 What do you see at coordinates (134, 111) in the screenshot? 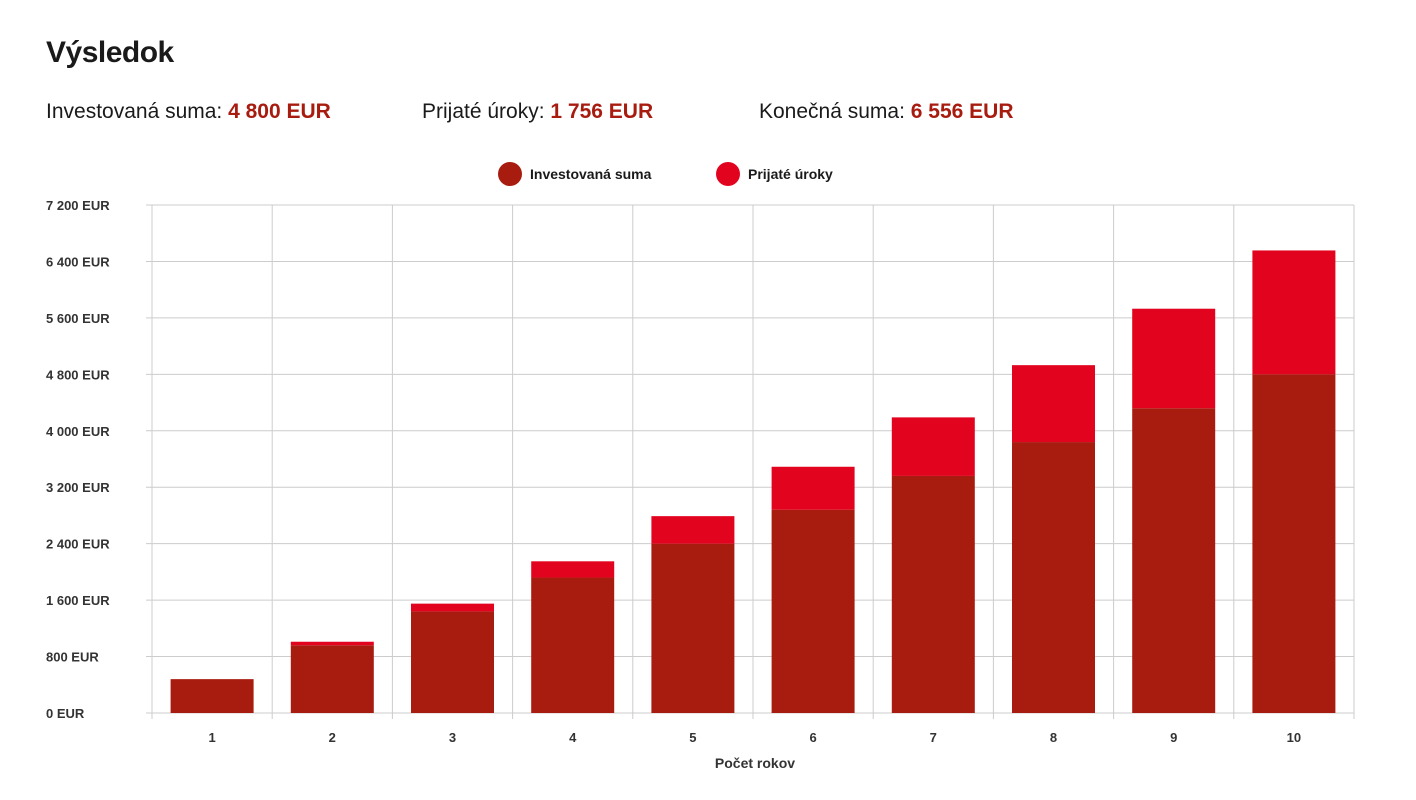
I see `summary-invested-label: Investovaná suma:` at bounding box center [134, 111].